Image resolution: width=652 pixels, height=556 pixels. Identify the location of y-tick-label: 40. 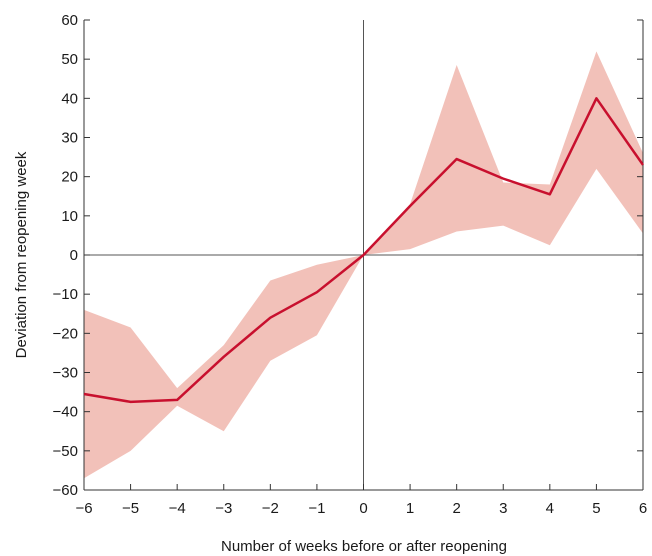
(69, 98).